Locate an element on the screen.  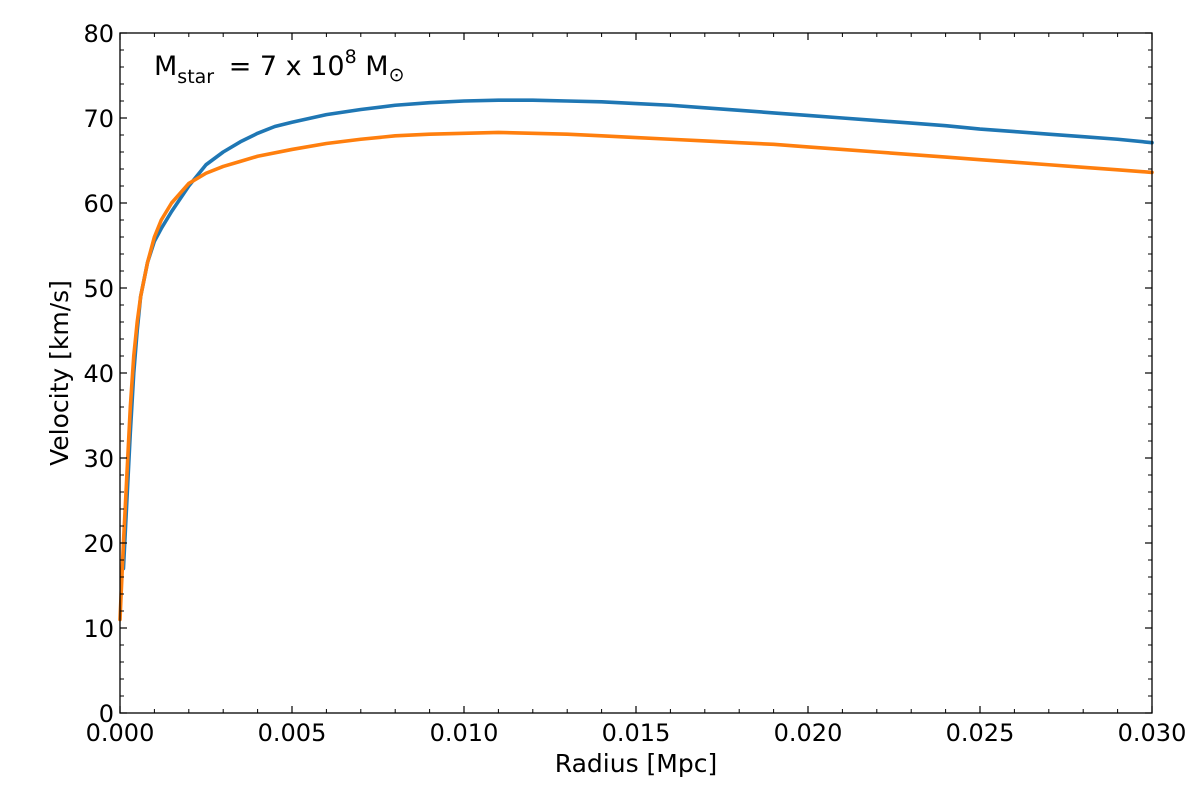
y-tick-label: 50 is located at coordinates (98, 289).